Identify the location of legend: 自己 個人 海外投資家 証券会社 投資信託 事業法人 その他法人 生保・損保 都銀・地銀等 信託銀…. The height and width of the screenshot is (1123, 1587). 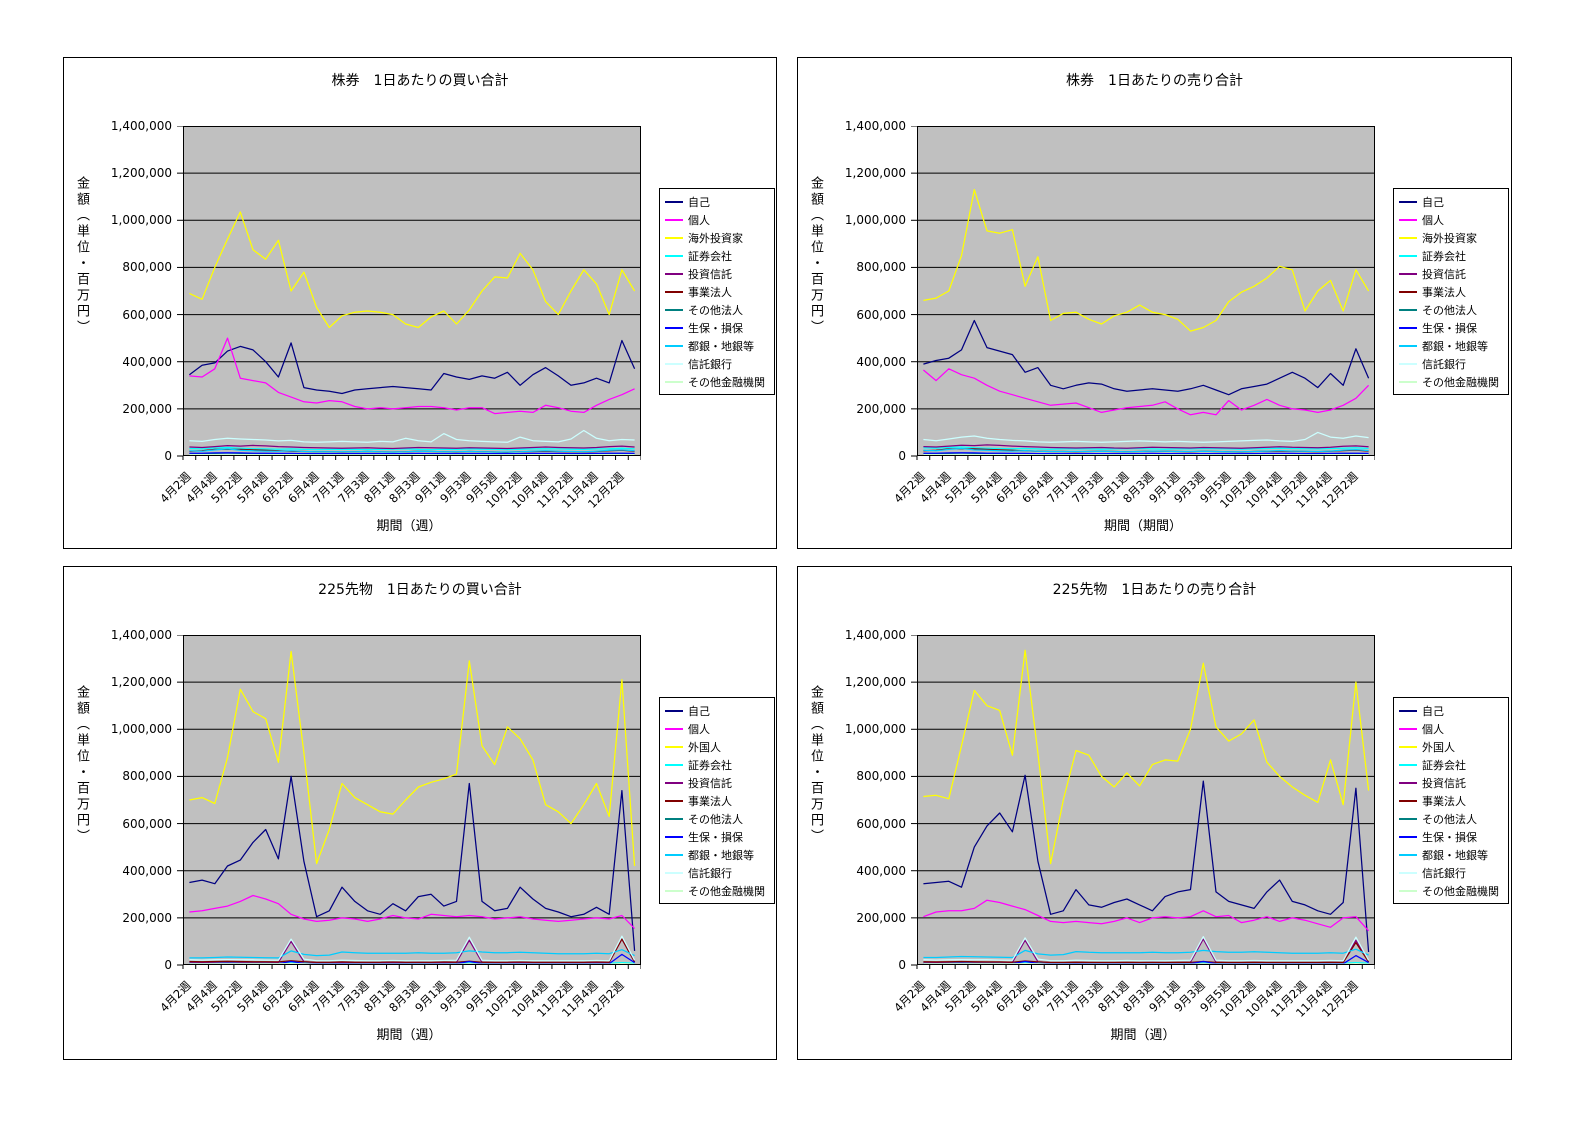
(1451, 291).